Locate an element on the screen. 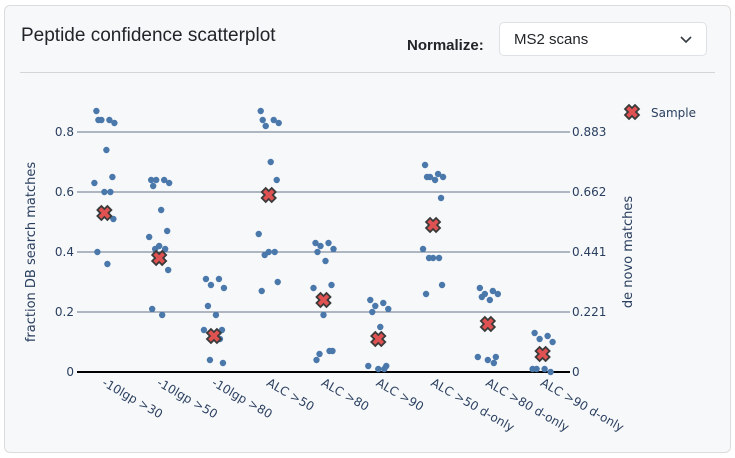 Image resolution: width=735 pixels, height=458 pixels. y-axis-ticks: 0 0.2 0.4 0.6 0.8 is located at coordinates (64, 252).